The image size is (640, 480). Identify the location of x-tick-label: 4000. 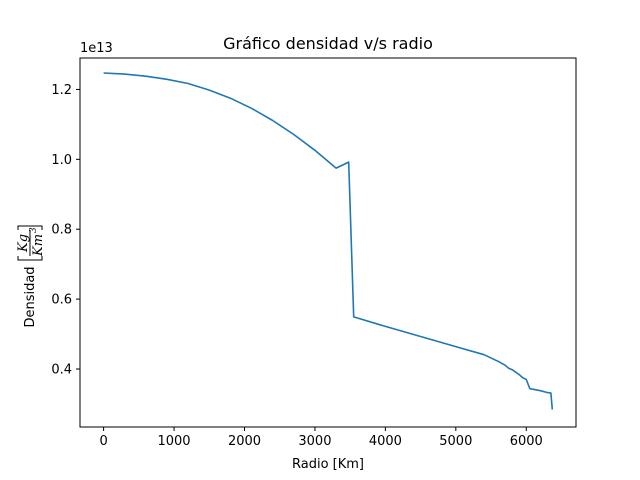
(385, 441).